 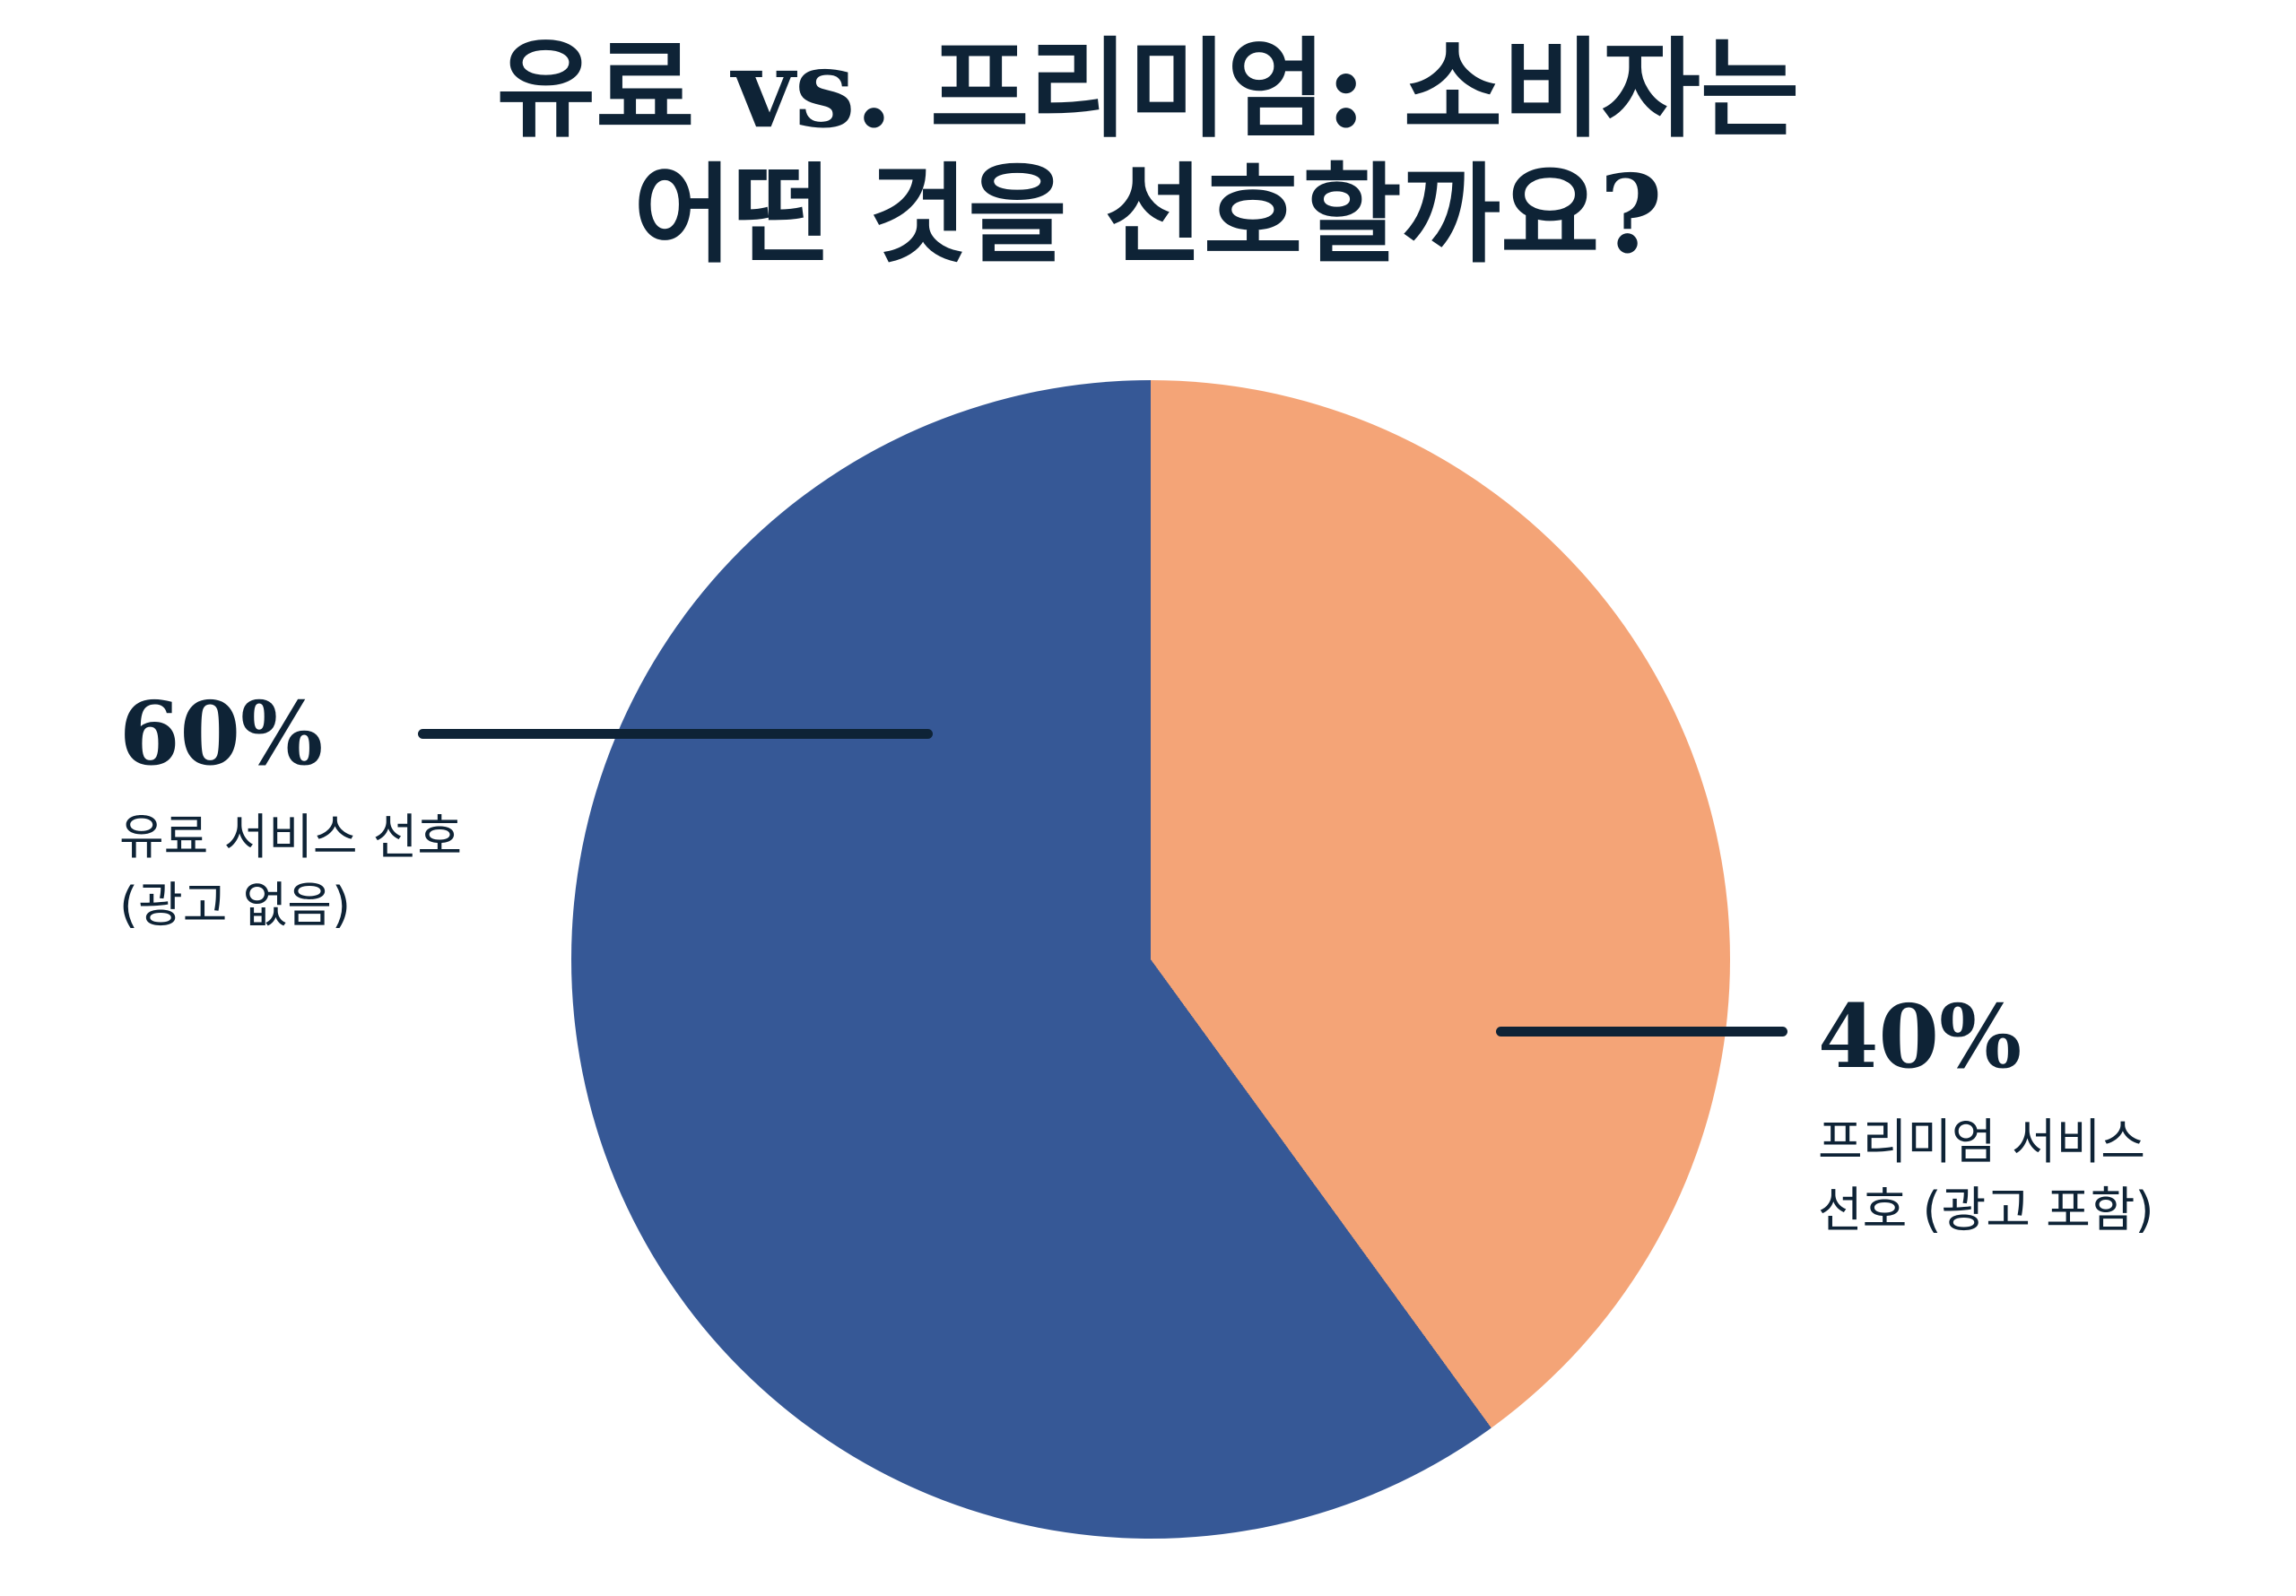 What do you see at coordinates (1986, 1210) in the screenshot?
I see `freemium-description-line2: 선호 (광고 포함)` at bounding box center [1986, 1210].